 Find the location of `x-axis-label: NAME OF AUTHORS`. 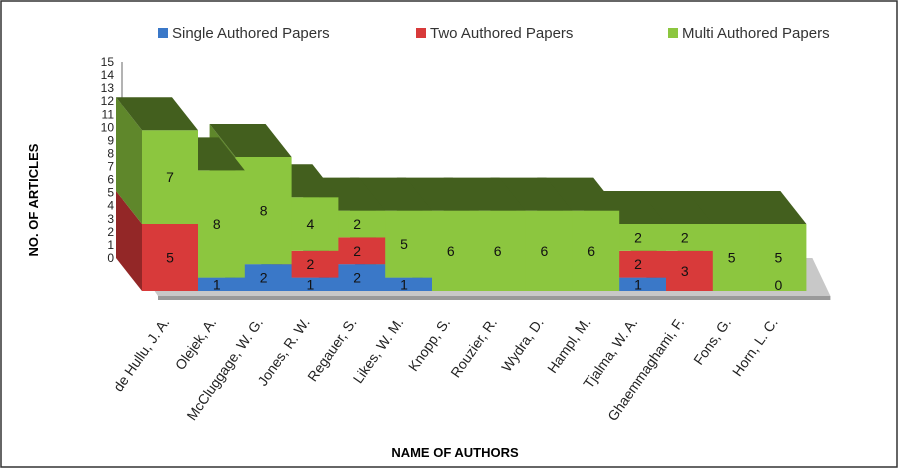

x-axis-label: NAME OF AUTHORS is located at coordinates (455, 452).